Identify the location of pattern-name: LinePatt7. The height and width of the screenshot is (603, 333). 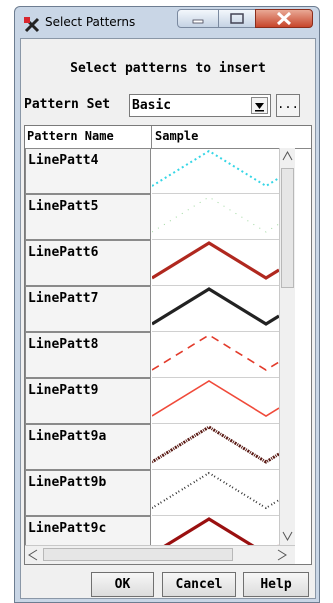
(63, 298).